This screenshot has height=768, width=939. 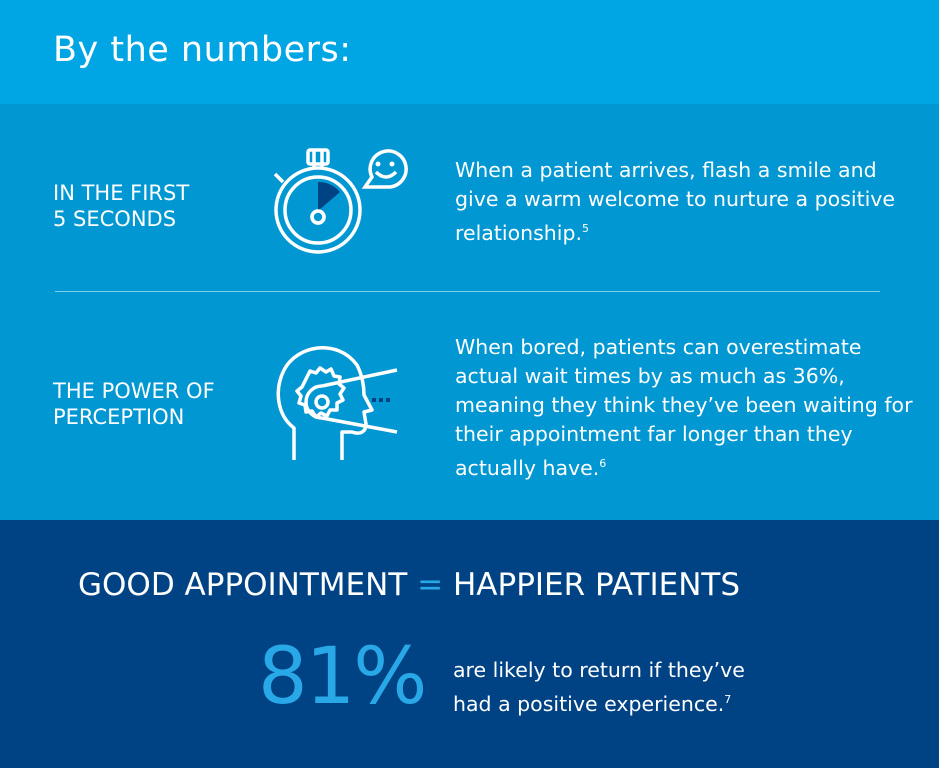 I want to click on header-banner: By the numbers:, so click(x=469, y=52).